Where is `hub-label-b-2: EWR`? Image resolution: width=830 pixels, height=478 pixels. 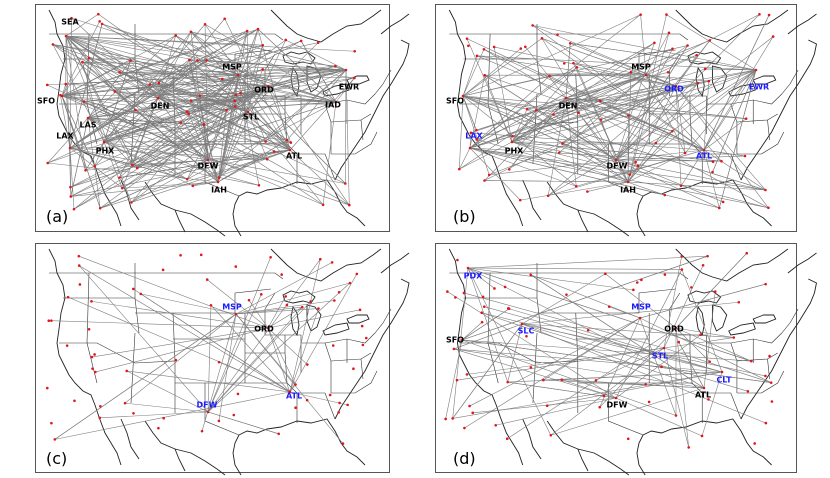 hub-label-b-2: EWR is located at coordinates (759, 87).